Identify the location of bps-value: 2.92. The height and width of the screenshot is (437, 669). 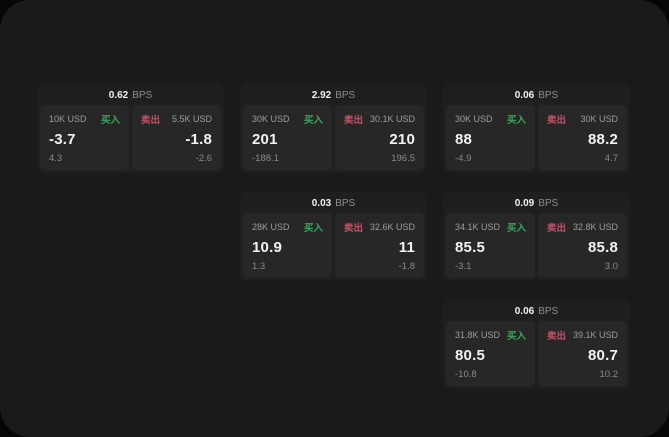
(321, 95).